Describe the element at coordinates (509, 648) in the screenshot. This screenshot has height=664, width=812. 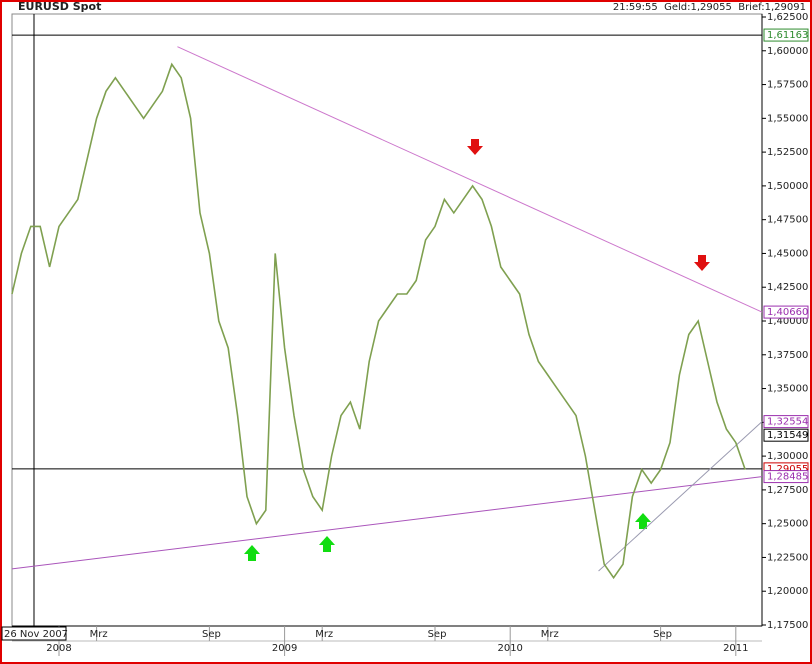
I see `x-tick-label: 2010` at that location.